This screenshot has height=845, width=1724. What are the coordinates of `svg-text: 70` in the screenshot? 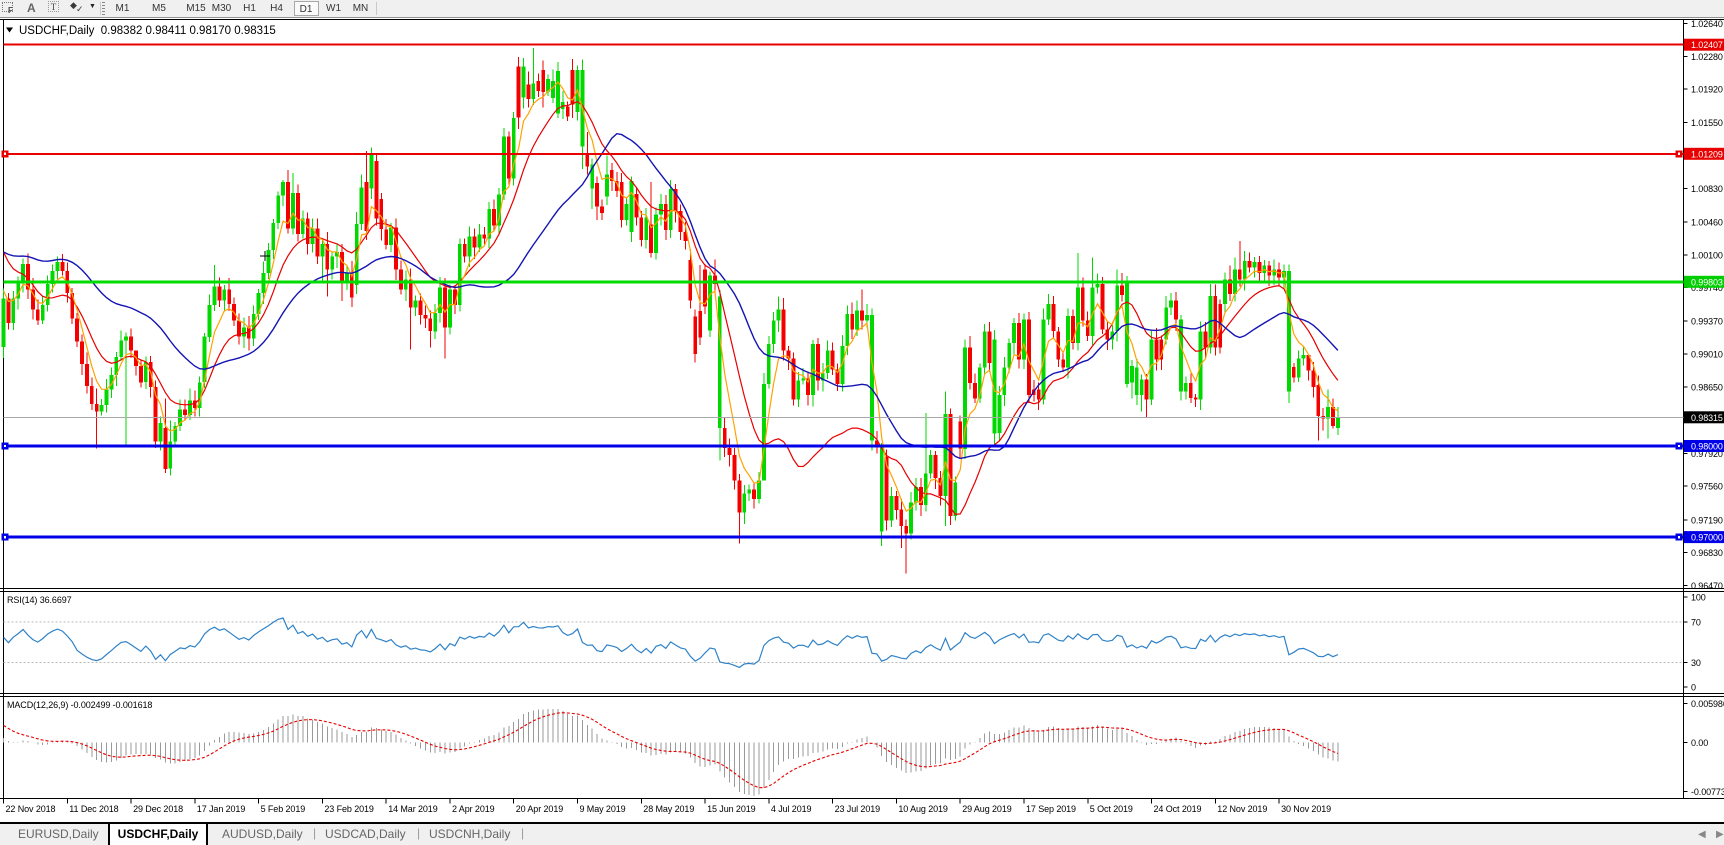 It's located at (1696, 623).